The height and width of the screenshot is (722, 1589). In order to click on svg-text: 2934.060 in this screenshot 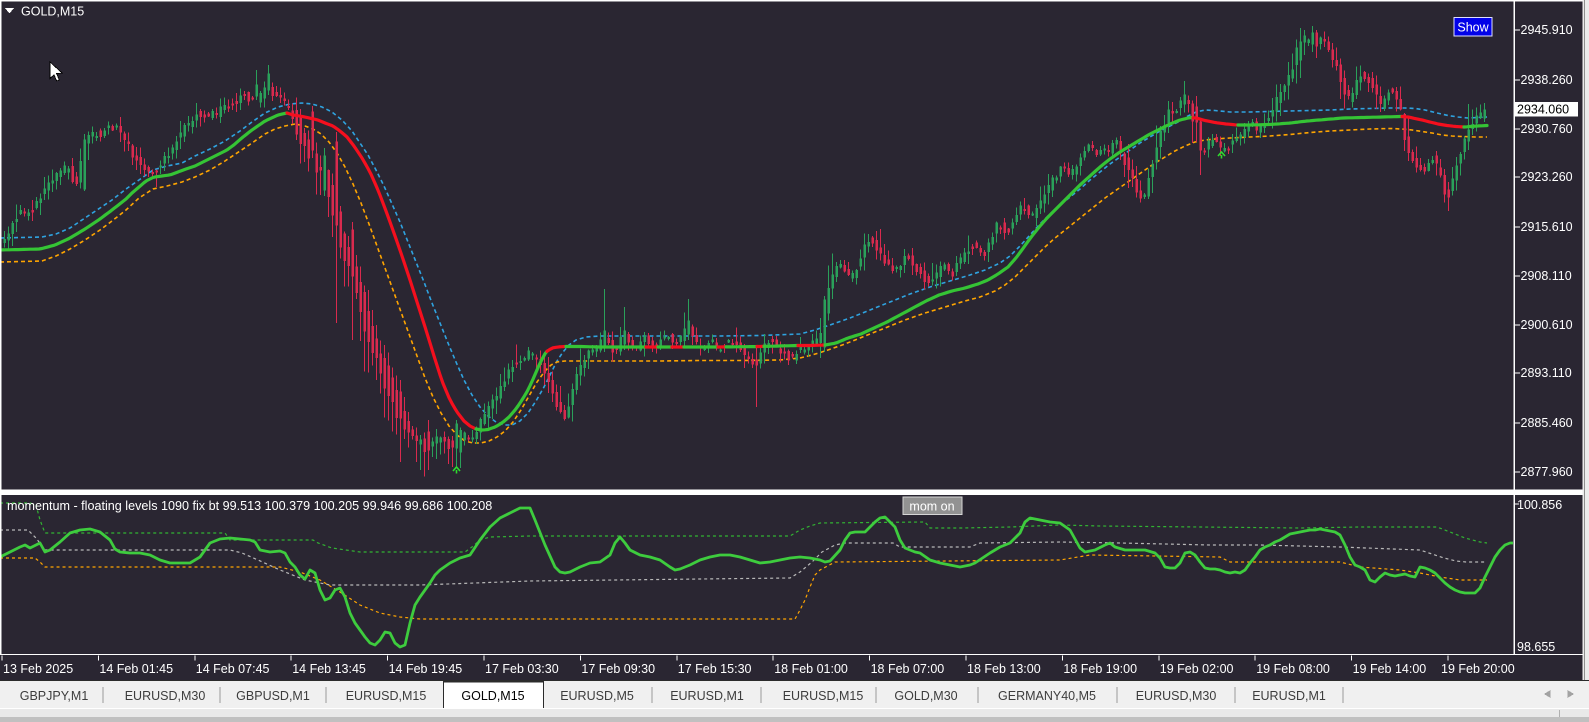, I will do `click(1543, 110)`.